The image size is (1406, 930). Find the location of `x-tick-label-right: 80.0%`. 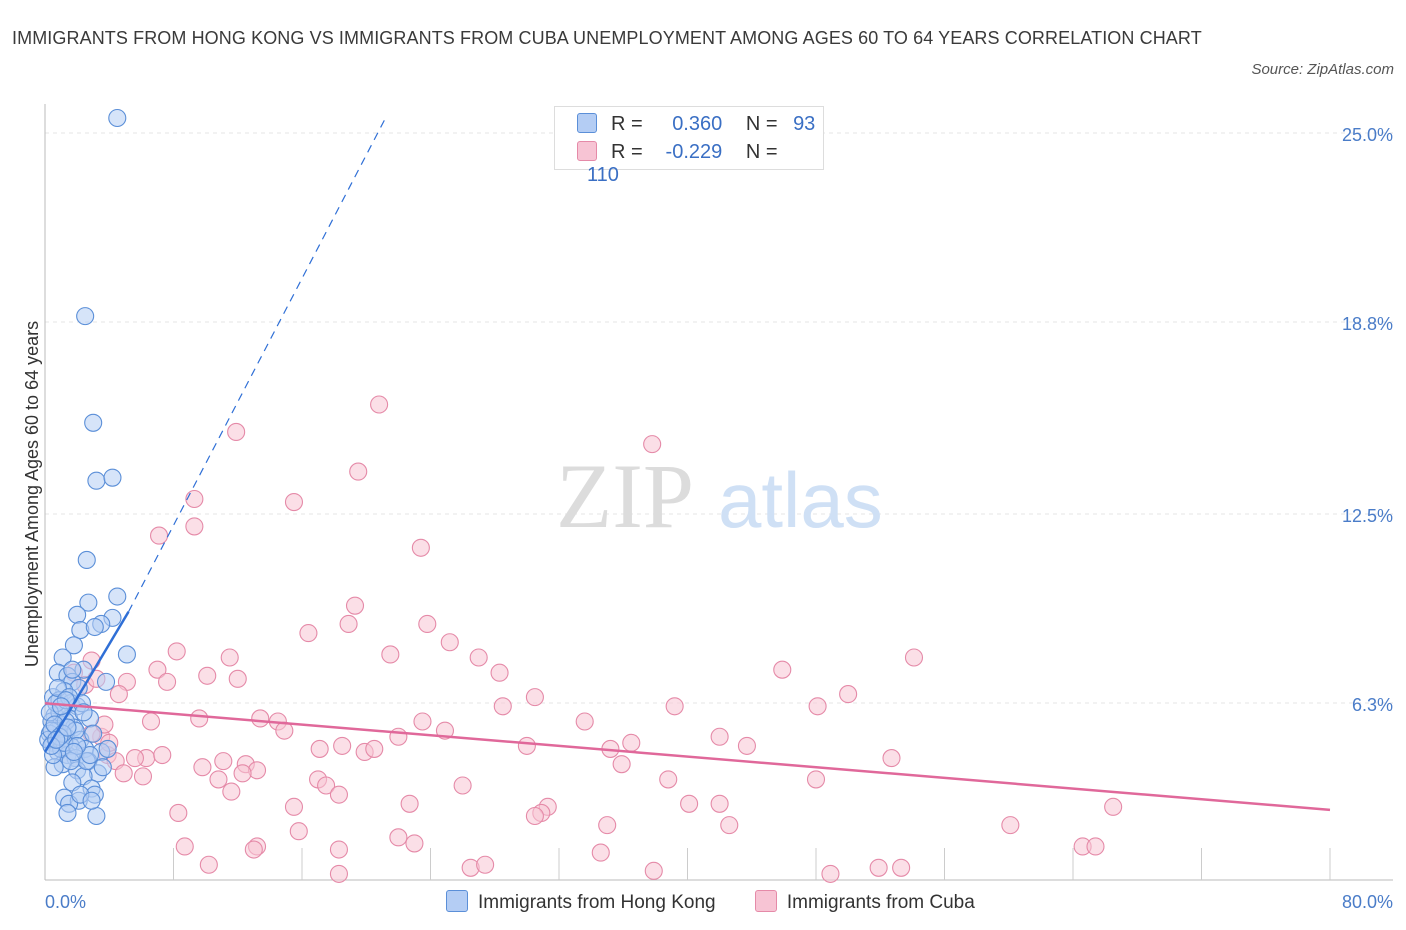

x-tick-label-right: 80.0% is located at coordinates (1367, 902).